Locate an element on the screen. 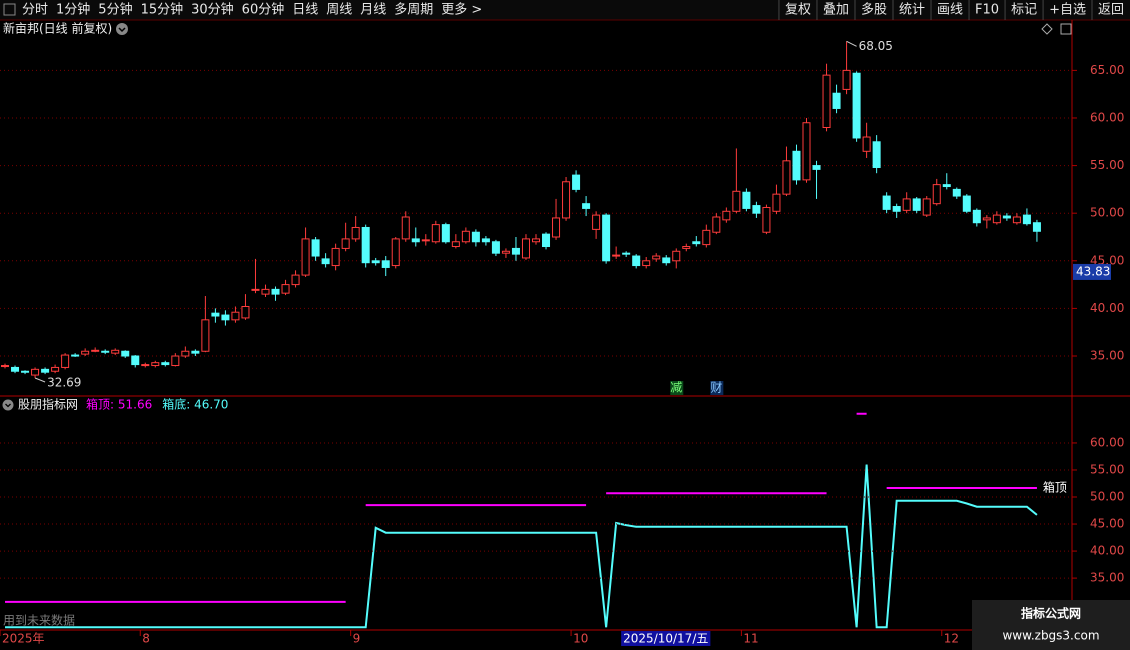 This screenshot has width=1130, height=650. diamond-icon is located at coordinates (1047, 29).